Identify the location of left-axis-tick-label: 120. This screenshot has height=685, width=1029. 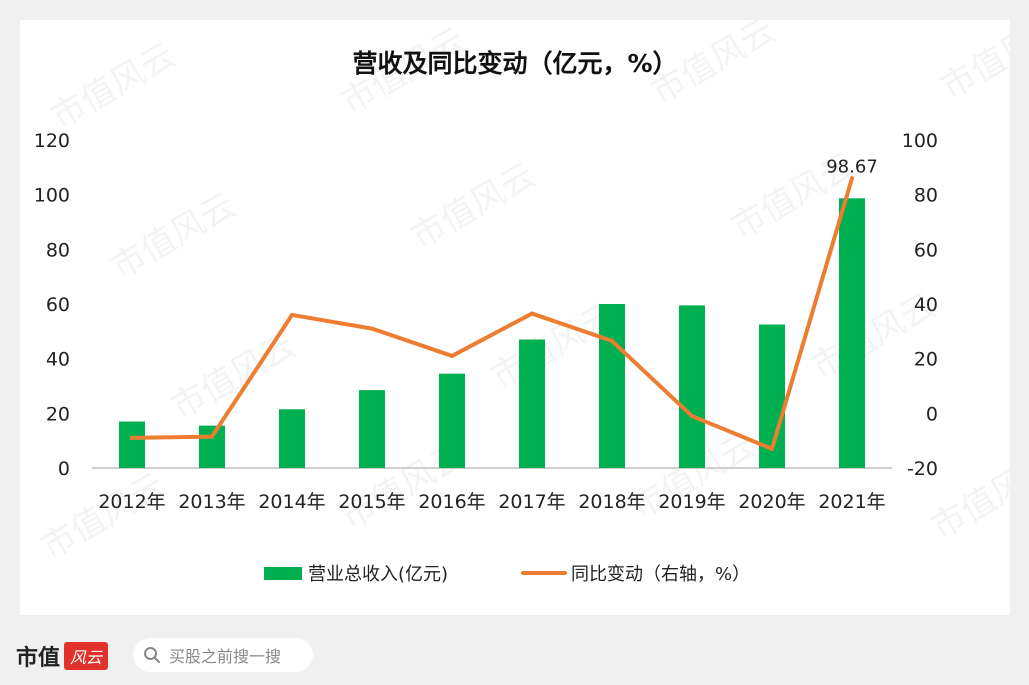
(52, 141).